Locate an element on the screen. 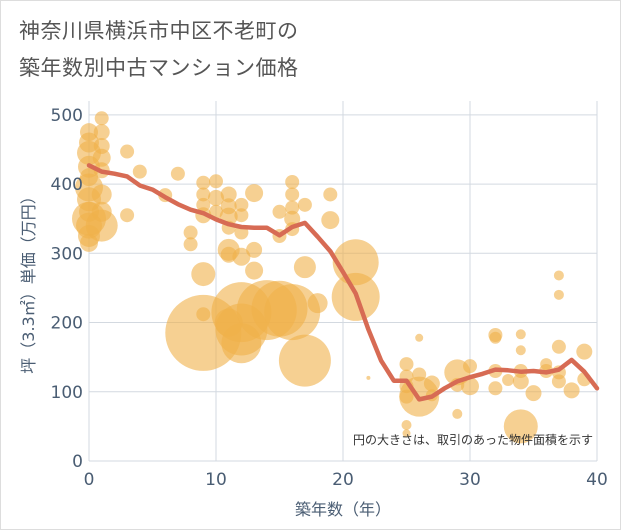 The image size is (621, 530). x-tick-label: 30 is located at coordinates (470, 480).